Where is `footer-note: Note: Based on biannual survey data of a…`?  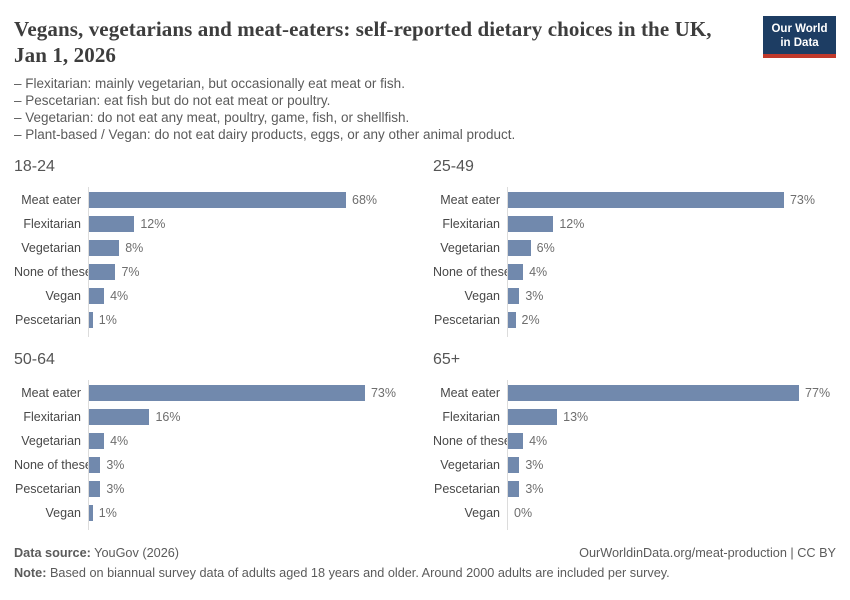
footer-note: Note: Based on biannual survey data of a… is located at coordinates (425, 573).